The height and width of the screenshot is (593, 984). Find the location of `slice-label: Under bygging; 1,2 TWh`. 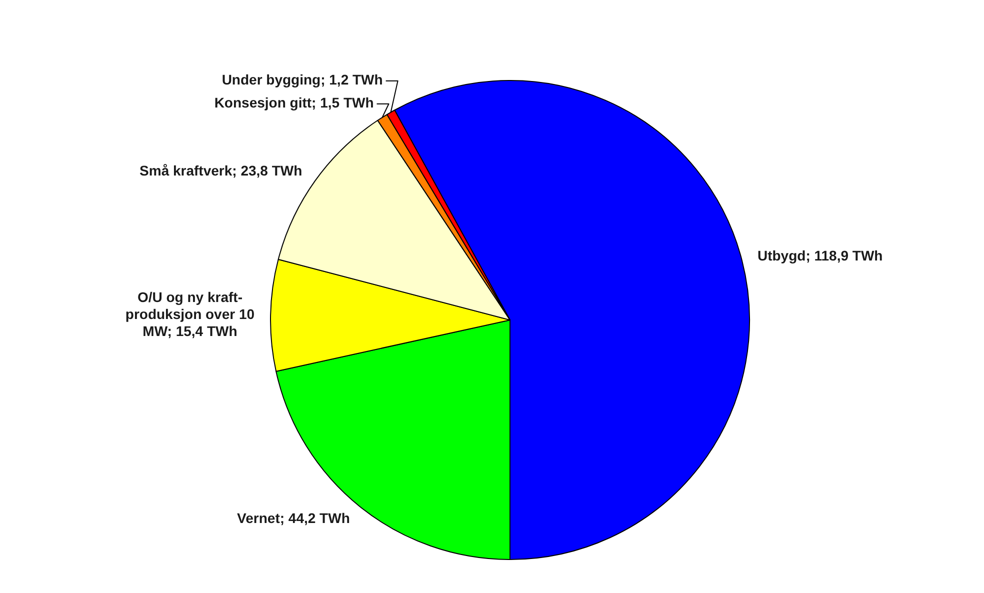

slice-label: Under bygging; 1,2 TWh is located at coordinates (302, 80).